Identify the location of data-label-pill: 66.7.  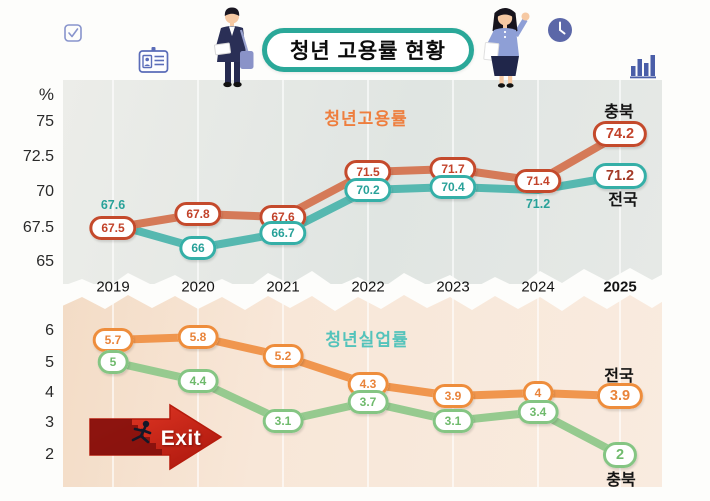
(283, 233).